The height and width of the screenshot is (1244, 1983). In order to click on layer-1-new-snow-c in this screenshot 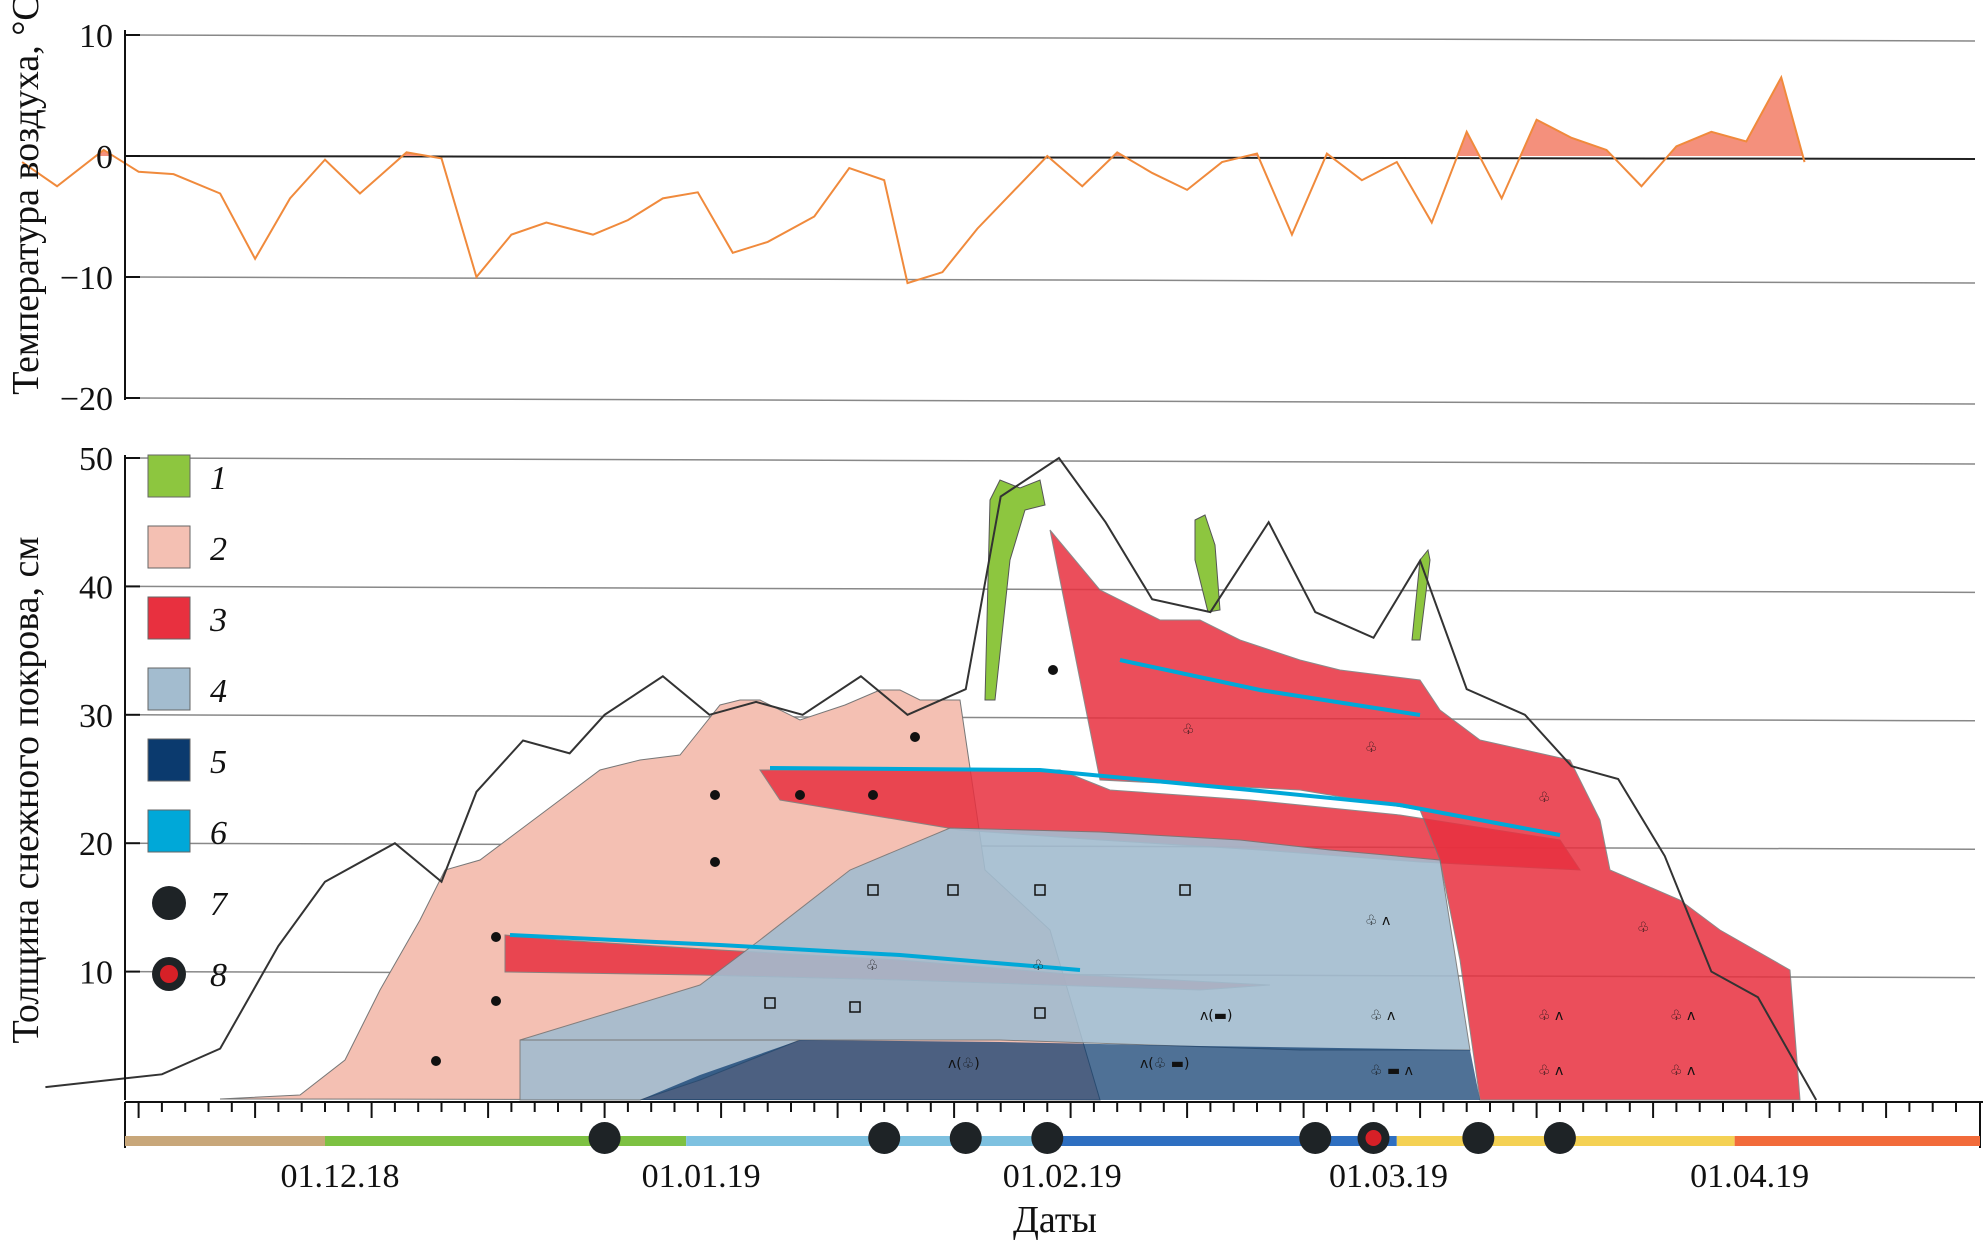, I will do `click(1421, 594)`.